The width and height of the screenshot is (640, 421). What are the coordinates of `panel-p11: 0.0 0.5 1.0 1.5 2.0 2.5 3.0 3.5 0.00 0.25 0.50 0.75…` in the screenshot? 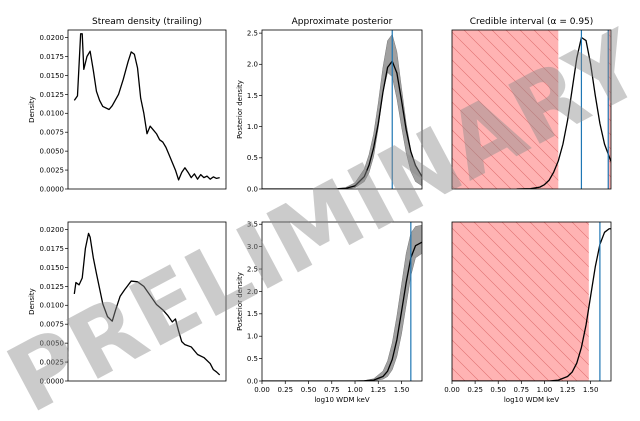 It's located at (329, 312).